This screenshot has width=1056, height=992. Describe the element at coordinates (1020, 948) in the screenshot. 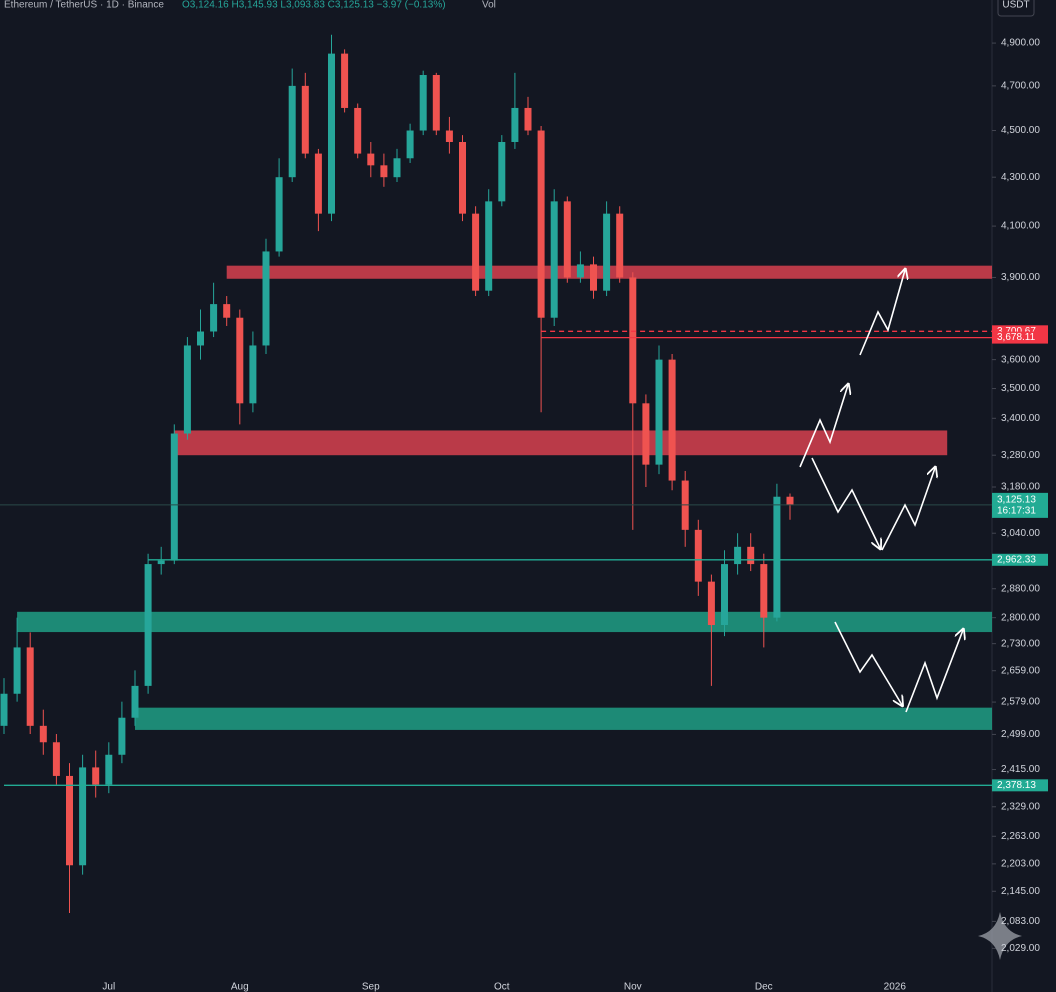

I see `y-tick-label: 2,029.00` at that location.